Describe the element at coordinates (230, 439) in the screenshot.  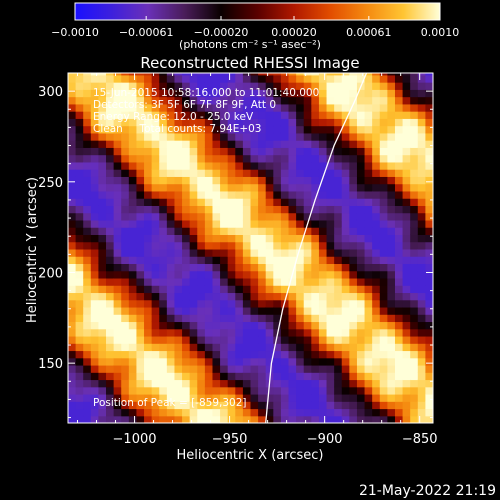
I see `x-tick-label: −950` at that location.